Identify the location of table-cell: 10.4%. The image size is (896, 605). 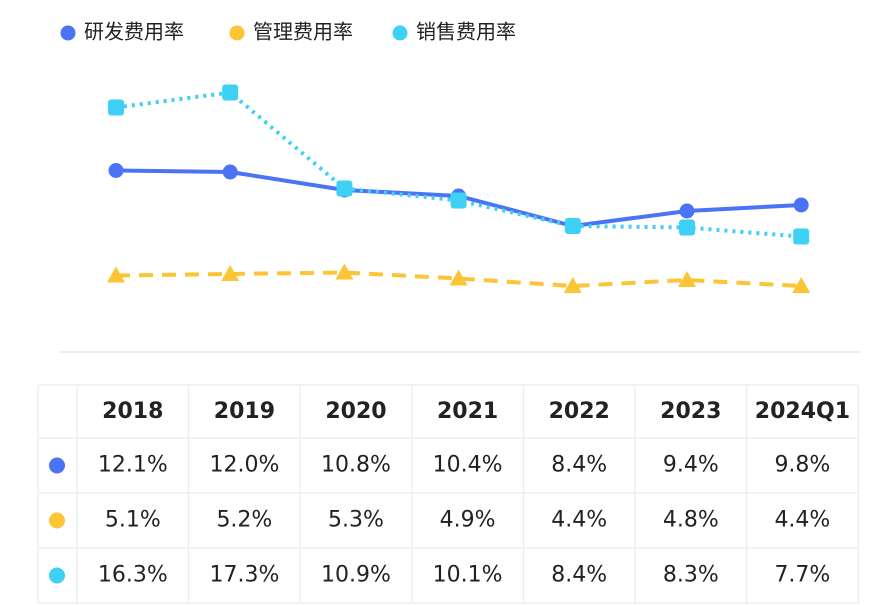
(468, 465).